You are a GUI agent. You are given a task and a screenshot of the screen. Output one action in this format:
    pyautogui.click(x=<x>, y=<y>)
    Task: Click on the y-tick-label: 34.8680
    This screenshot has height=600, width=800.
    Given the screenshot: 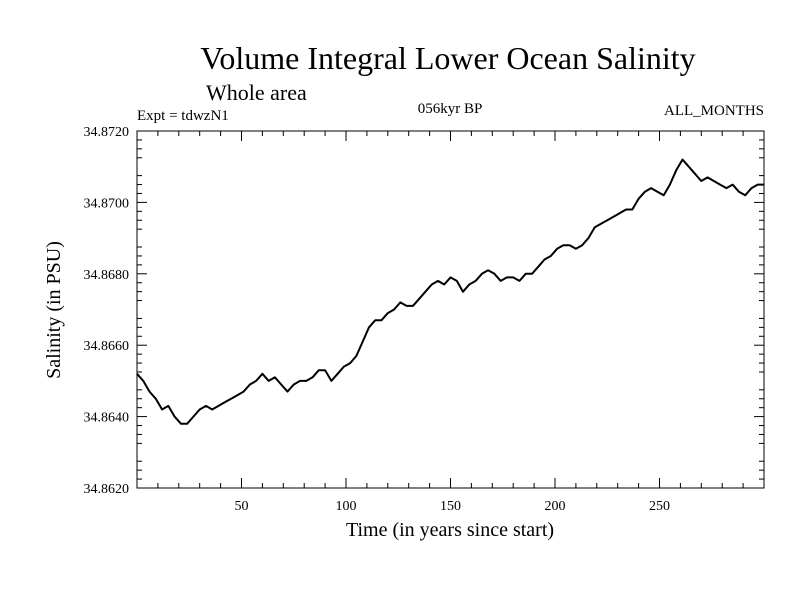 What is the action you would take?
    pyautogui.click(x=107, y=275)
    